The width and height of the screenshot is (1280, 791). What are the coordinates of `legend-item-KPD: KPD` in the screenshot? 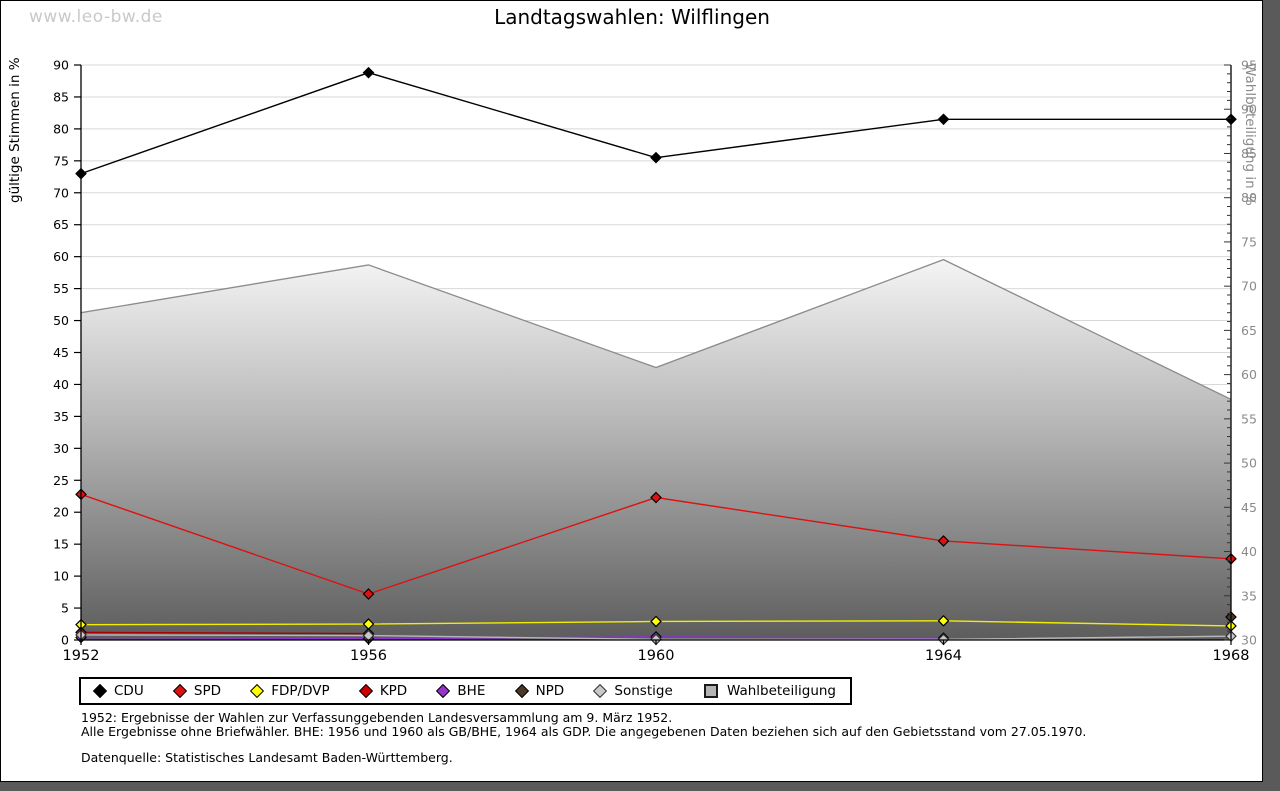 It's located at (383, 691).